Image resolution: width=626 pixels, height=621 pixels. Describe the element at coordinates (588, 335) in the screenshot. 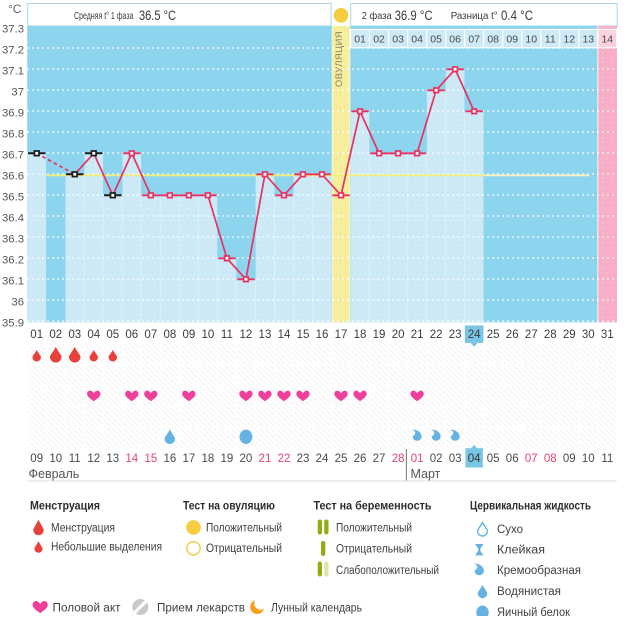

I see `svg-text: 30` at that location.